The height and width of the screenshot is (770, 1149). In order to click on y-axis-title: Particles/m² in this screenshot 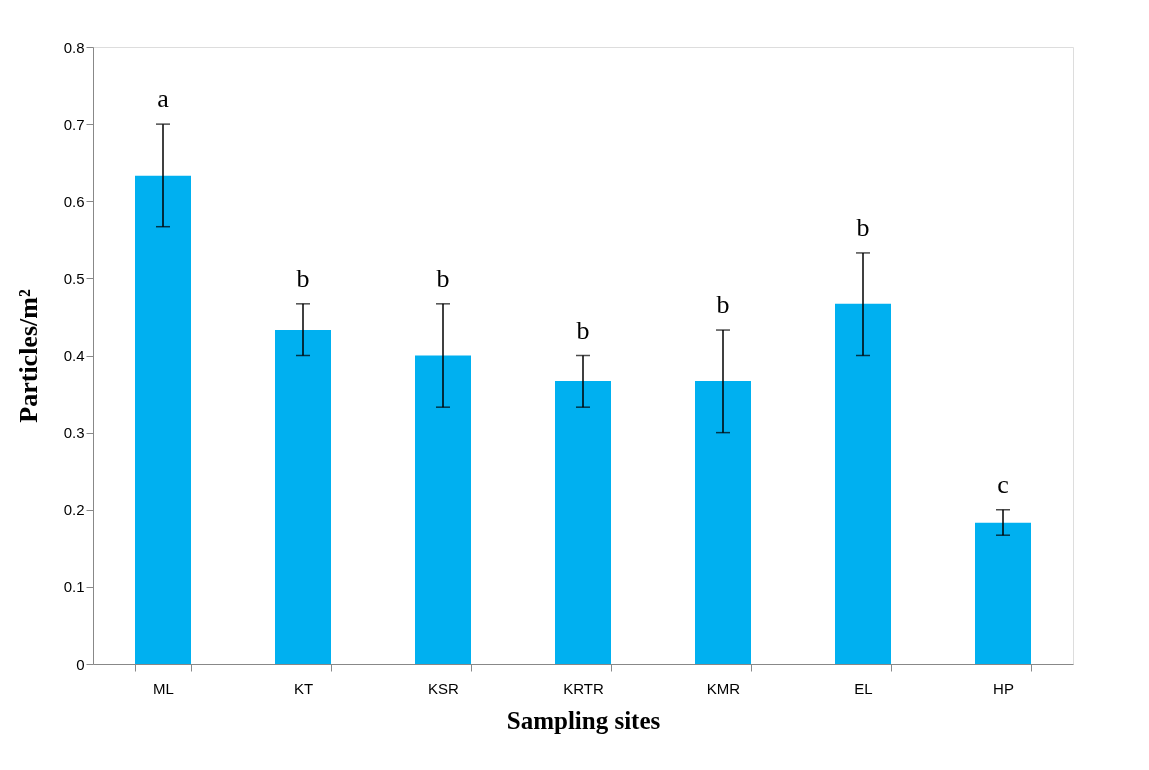, I will do `click(28, 356)`.